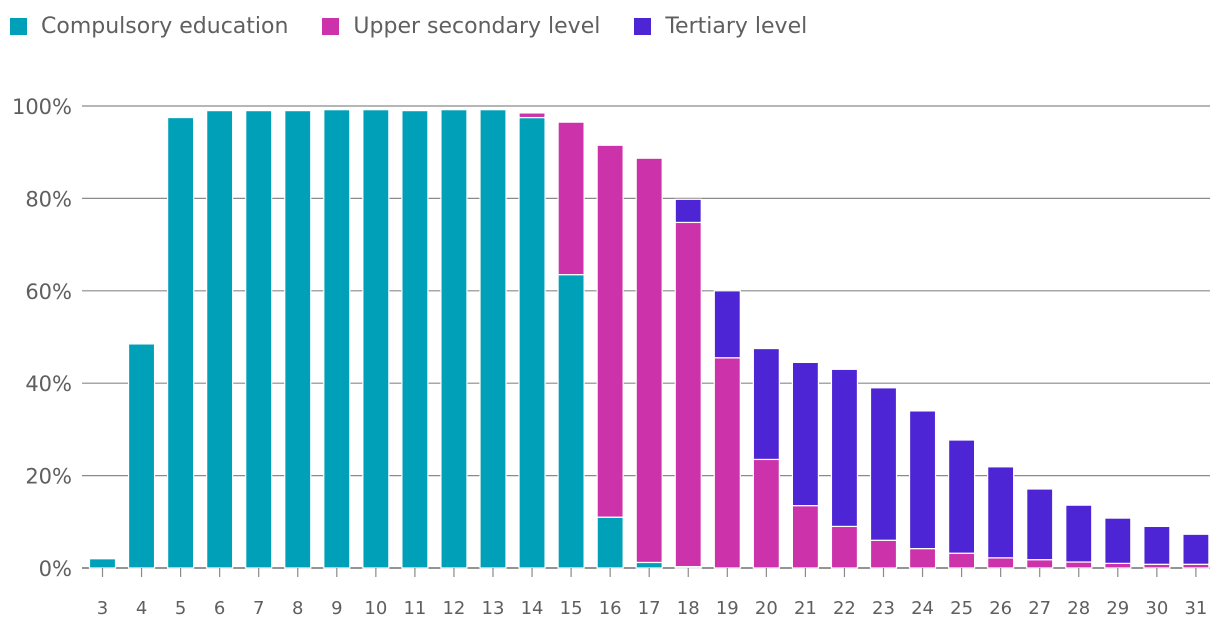 The width and height of the screenshot is (1220, 642). Describe the element at coordinates (961, 608) in the screenshot. I see `x-tick-label: 25` at that location.